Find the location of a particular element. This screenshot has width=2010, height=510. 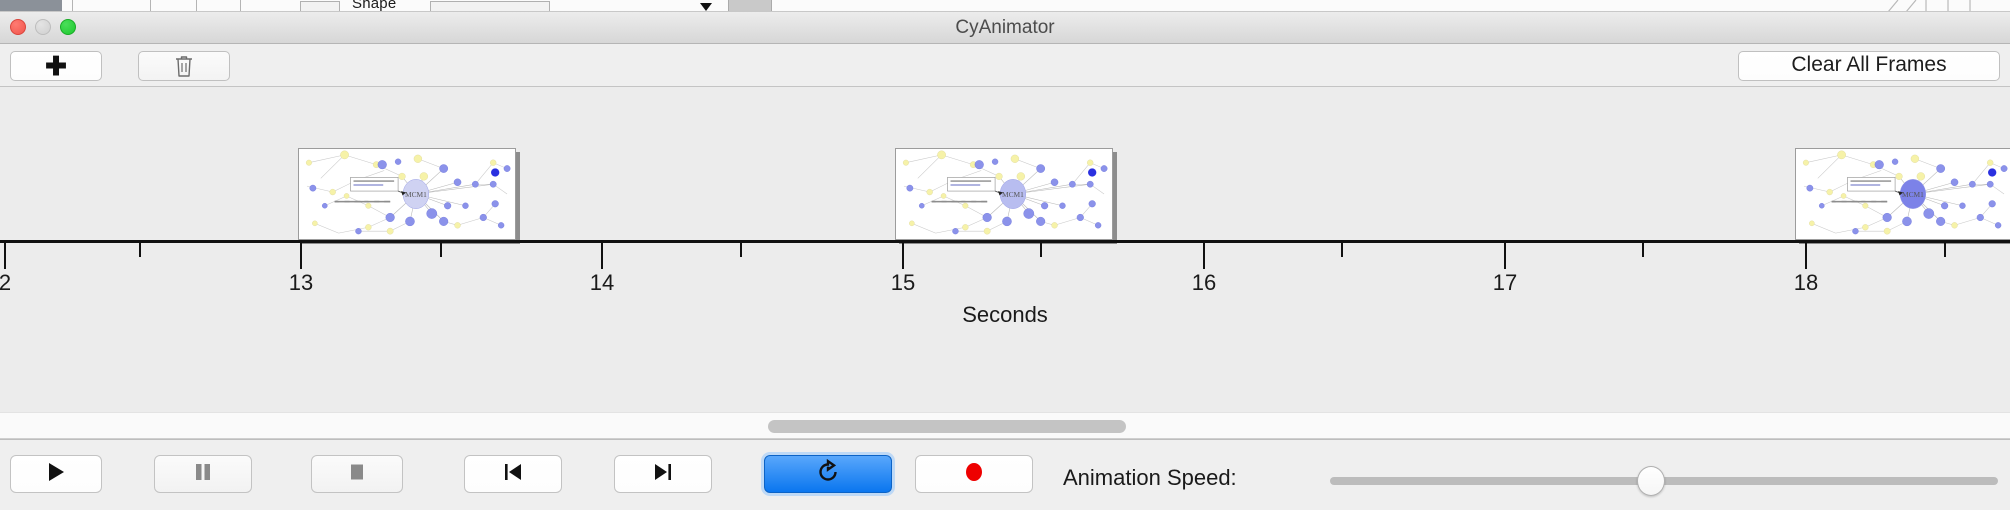

pause-button is located at coordinates (203, 474).